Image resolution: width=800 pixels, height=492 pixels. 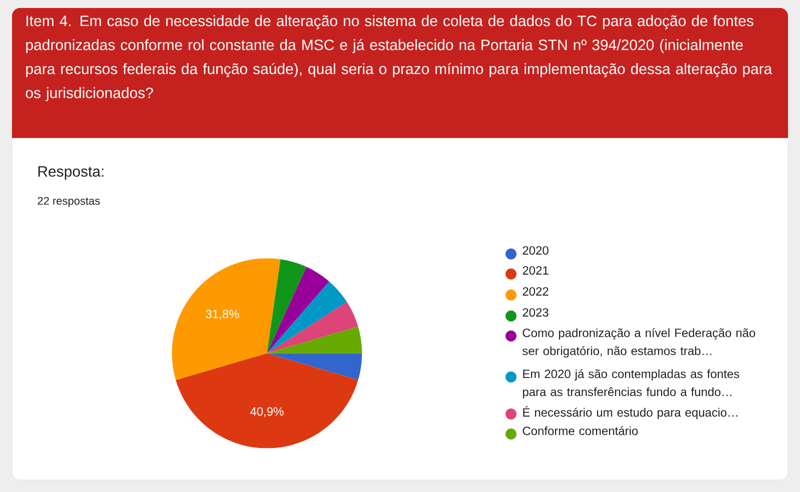 What do you see at coordinates (580, 431) in the screenshot?
I see `legend-label: Conforme comentário` at bounding box center [580, 431].